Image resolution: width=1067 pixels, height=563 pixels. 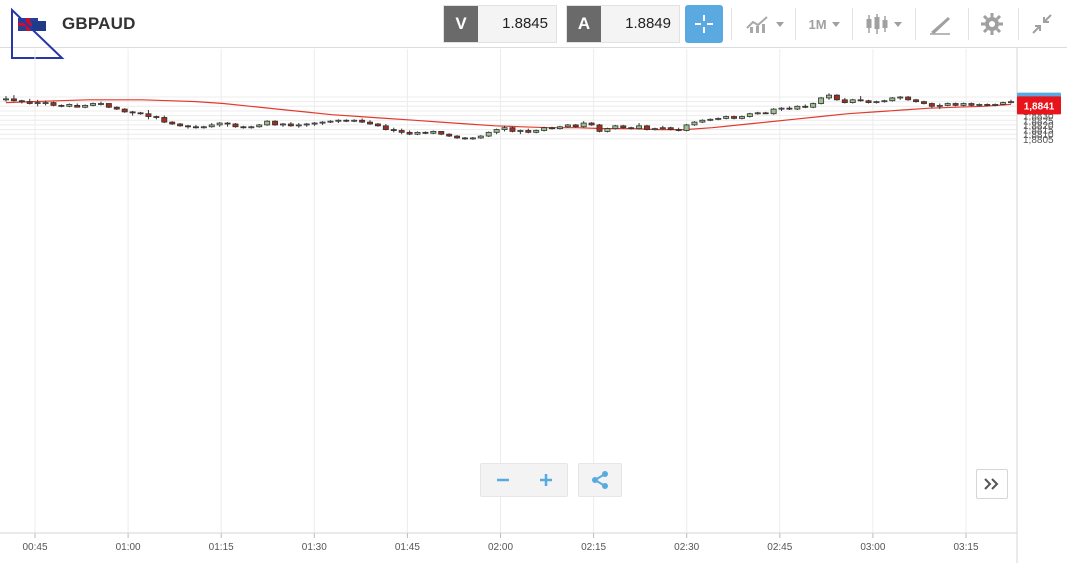 I want to click on gbp-aud-flag-icon, so click(x=38, y=33).